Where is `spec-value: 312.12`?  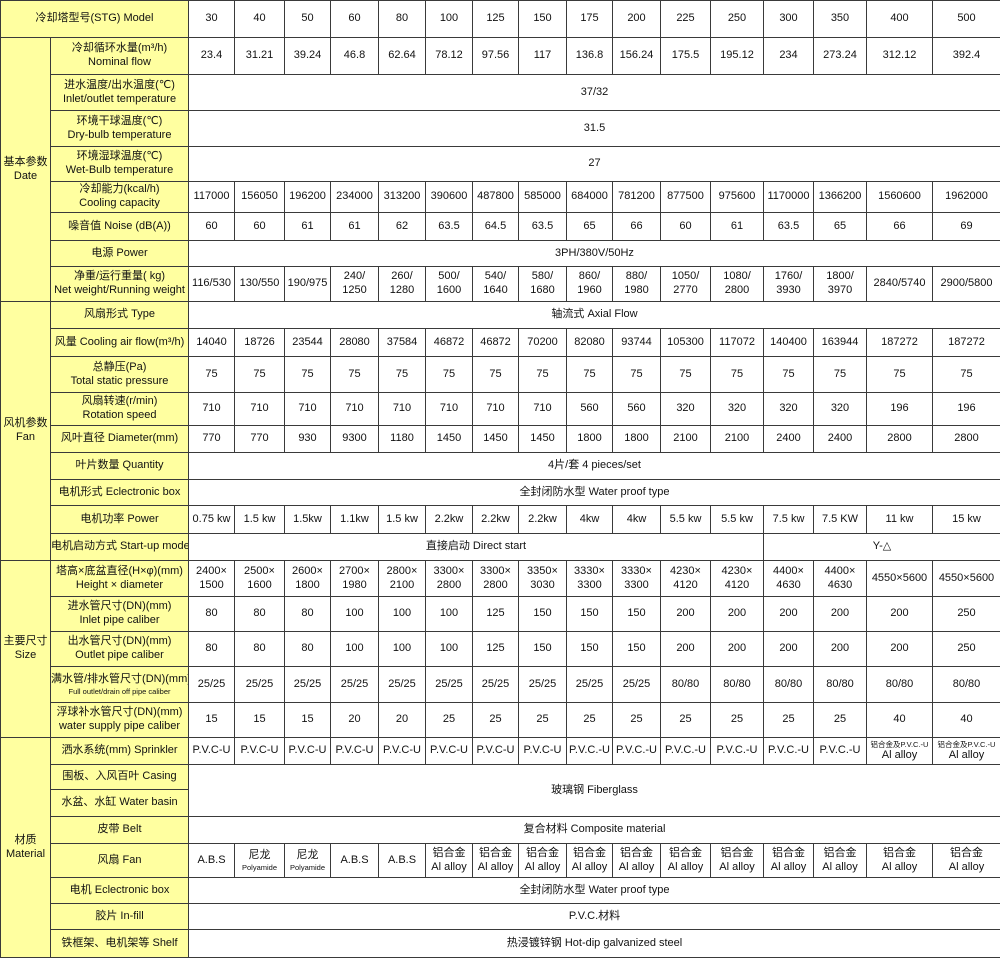 spec-value: 312.12 is located at coordinates (900, 56).